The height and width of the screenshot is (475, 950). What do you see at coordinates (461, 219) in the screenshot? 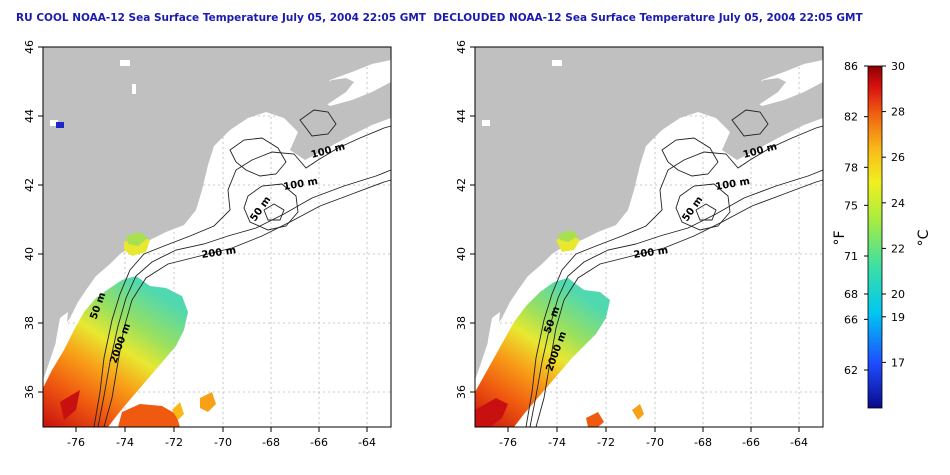
I see `y-axis-labels-right: 36 38 40 42 44 46` at bounding box center [461, 219].